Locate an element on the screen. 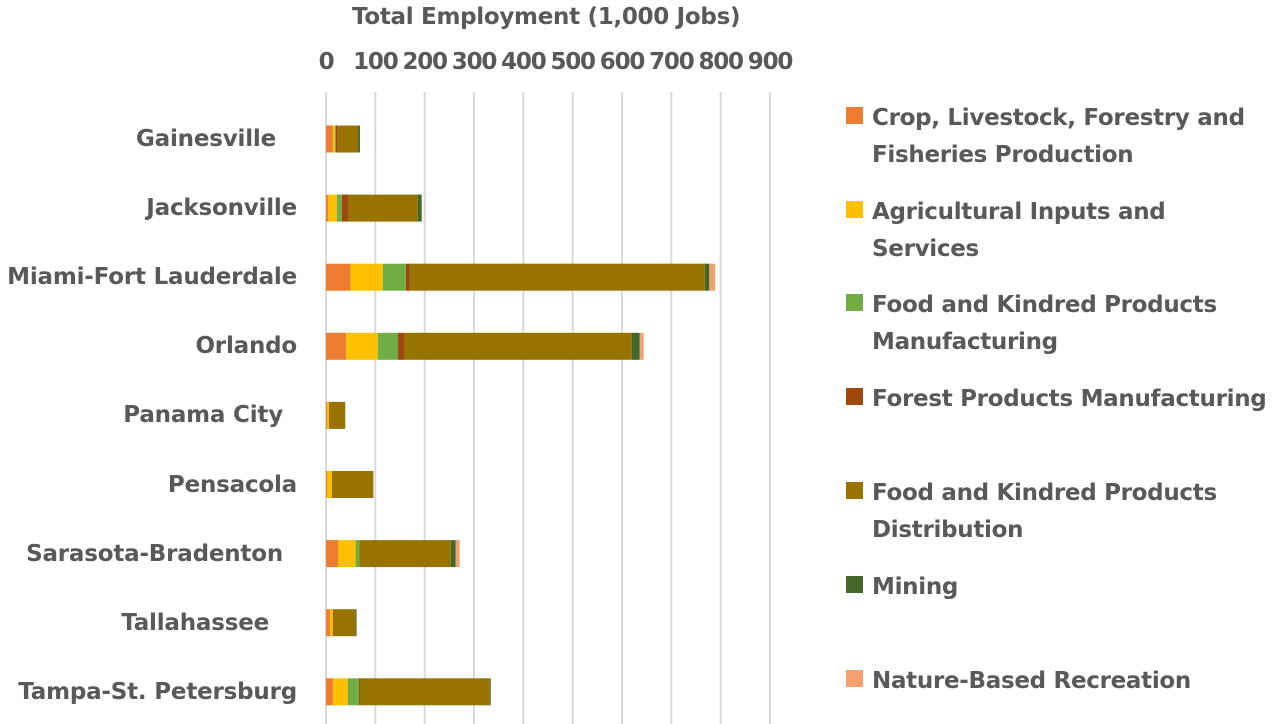 The image size is (1277, 724). legend-label-line: Manufacturing is located at coordinates (965, 342).